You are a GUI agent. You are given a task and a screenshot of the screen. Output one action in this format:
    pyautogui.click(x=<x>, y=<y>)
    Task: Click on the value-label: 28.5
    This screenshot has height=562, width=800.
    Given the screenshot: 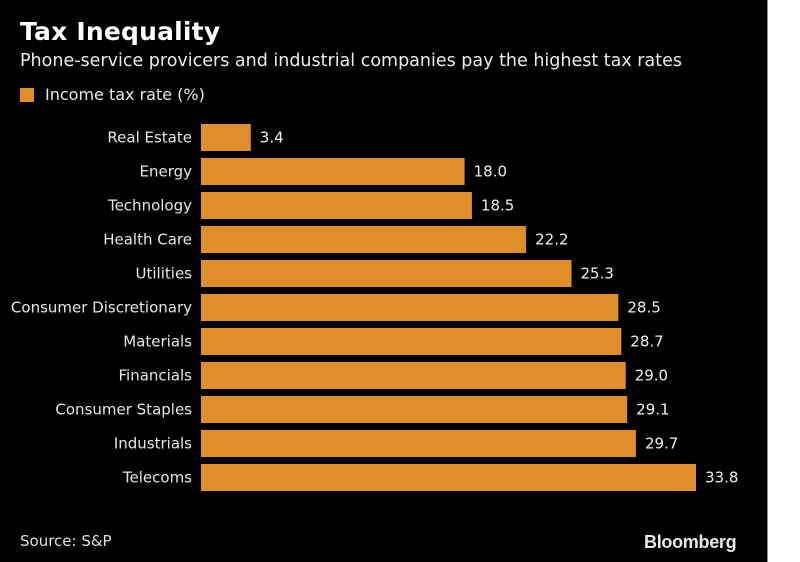 What is the action you would take?
    pyautogui.click(x=643, y=308)
    